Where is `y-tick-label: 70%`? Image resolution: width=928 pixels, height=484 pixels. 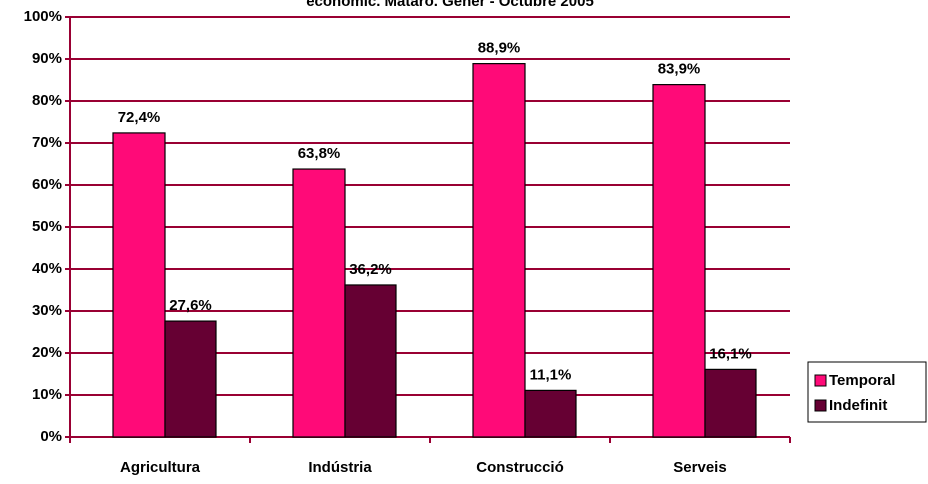
y-tick-label: 70% is located at coordinates (47, 142).